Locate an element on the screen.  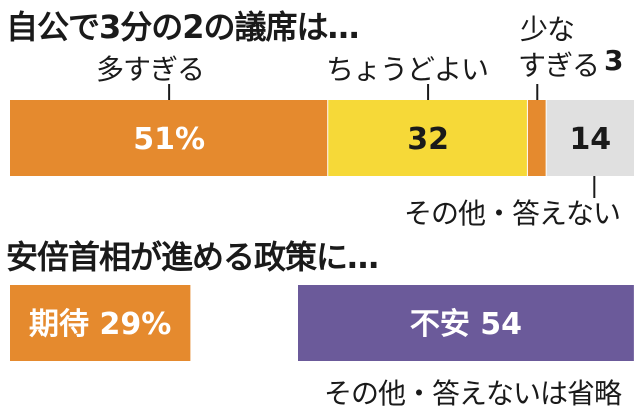
chart1-bar-label-1: 32 is located at coordinates (428, 139).